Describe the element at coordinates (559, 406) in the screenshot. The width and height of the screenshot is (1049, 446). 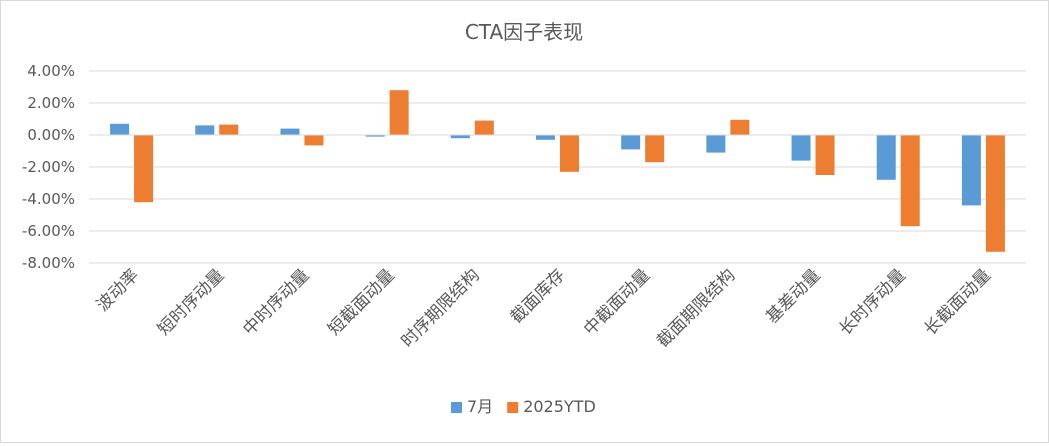
I see `legend-label: 2025YTD` at that location.